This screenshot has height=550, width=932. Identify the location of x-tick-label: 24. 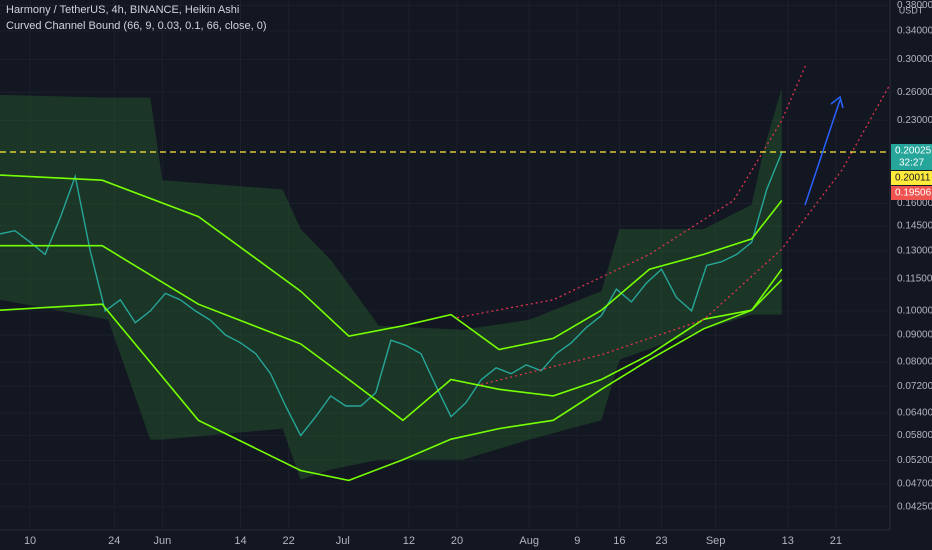
(114, 541).